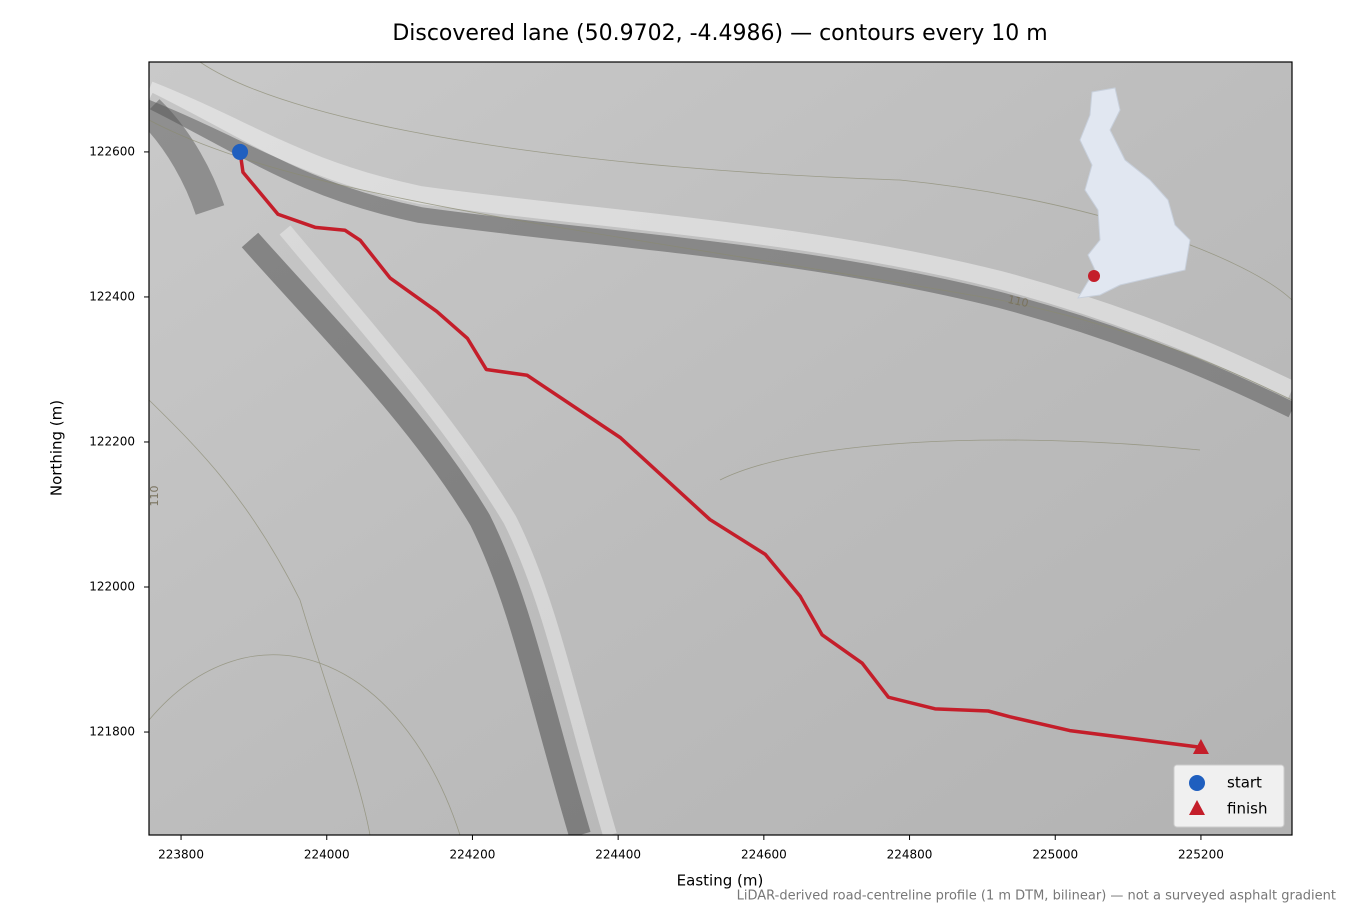 This screenshot has width=1350, height=918. Describe the element at coordinates (240, 151) in the screenshot. I see `start-marker` at that location.